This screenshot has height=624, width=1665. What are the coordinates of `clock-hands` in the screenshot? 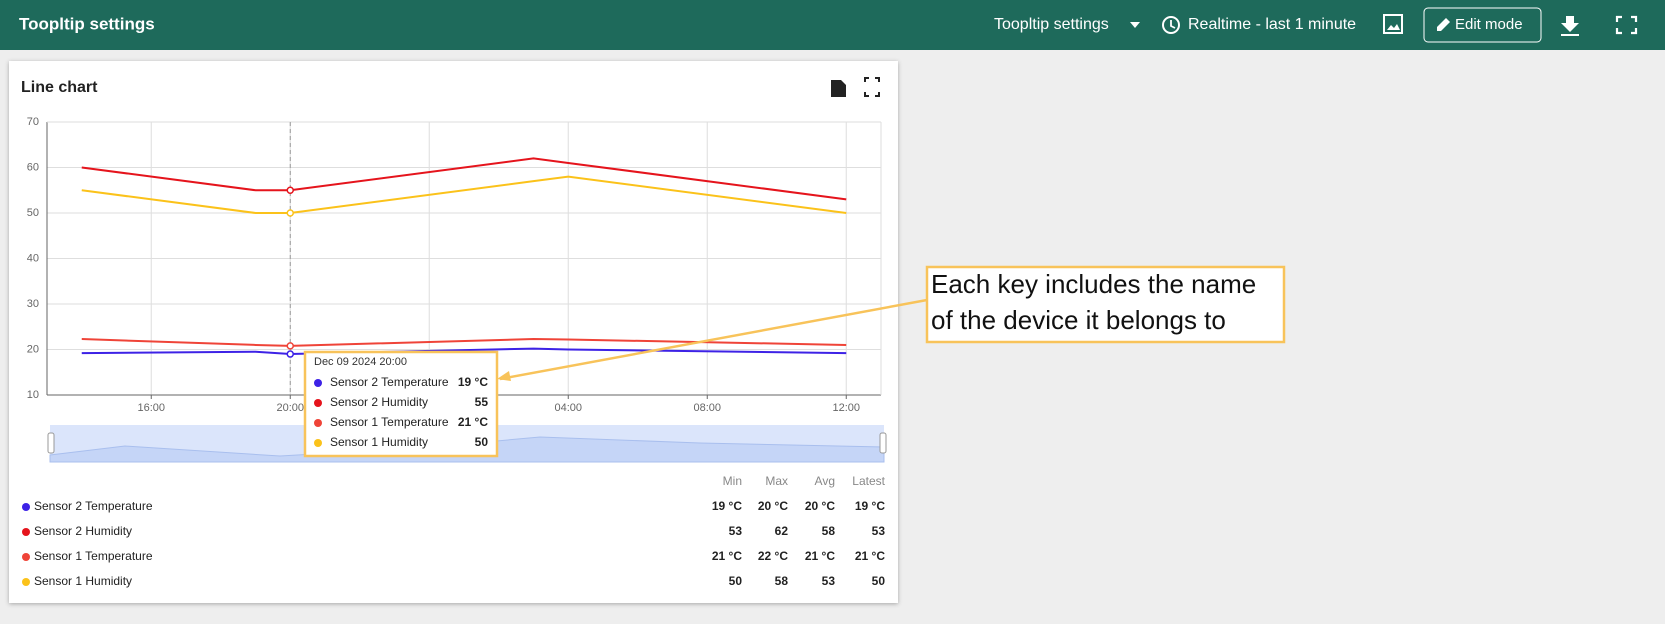 It's located at (1173, 24).